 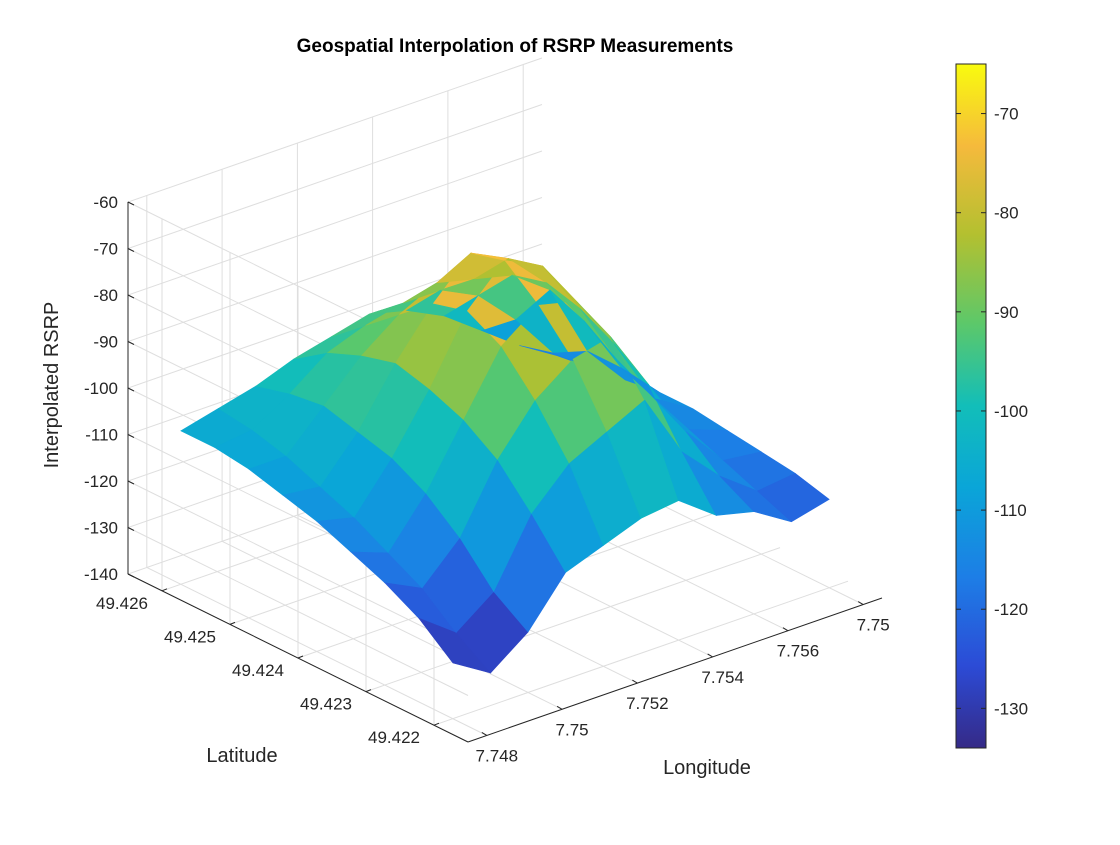 What do you see at coordinates (101, 528) in the screenshot?
I see `z-tick-label: -130` at bounding box center [101, 528].